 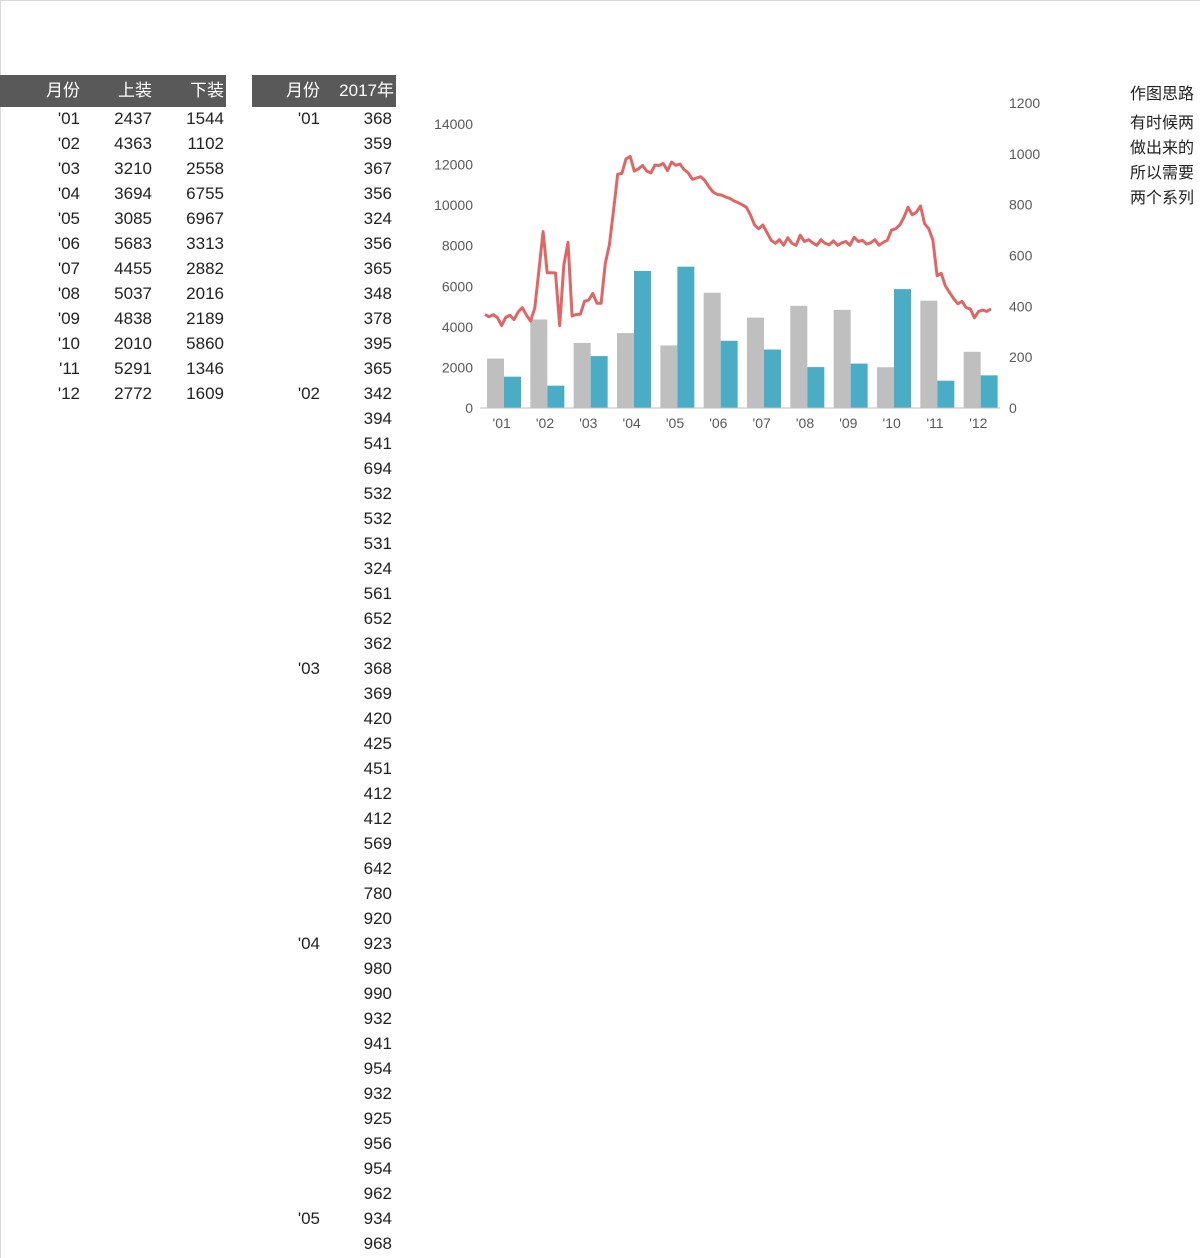 I want to click on x-tick-label: '11, so click(x=934, y=423).